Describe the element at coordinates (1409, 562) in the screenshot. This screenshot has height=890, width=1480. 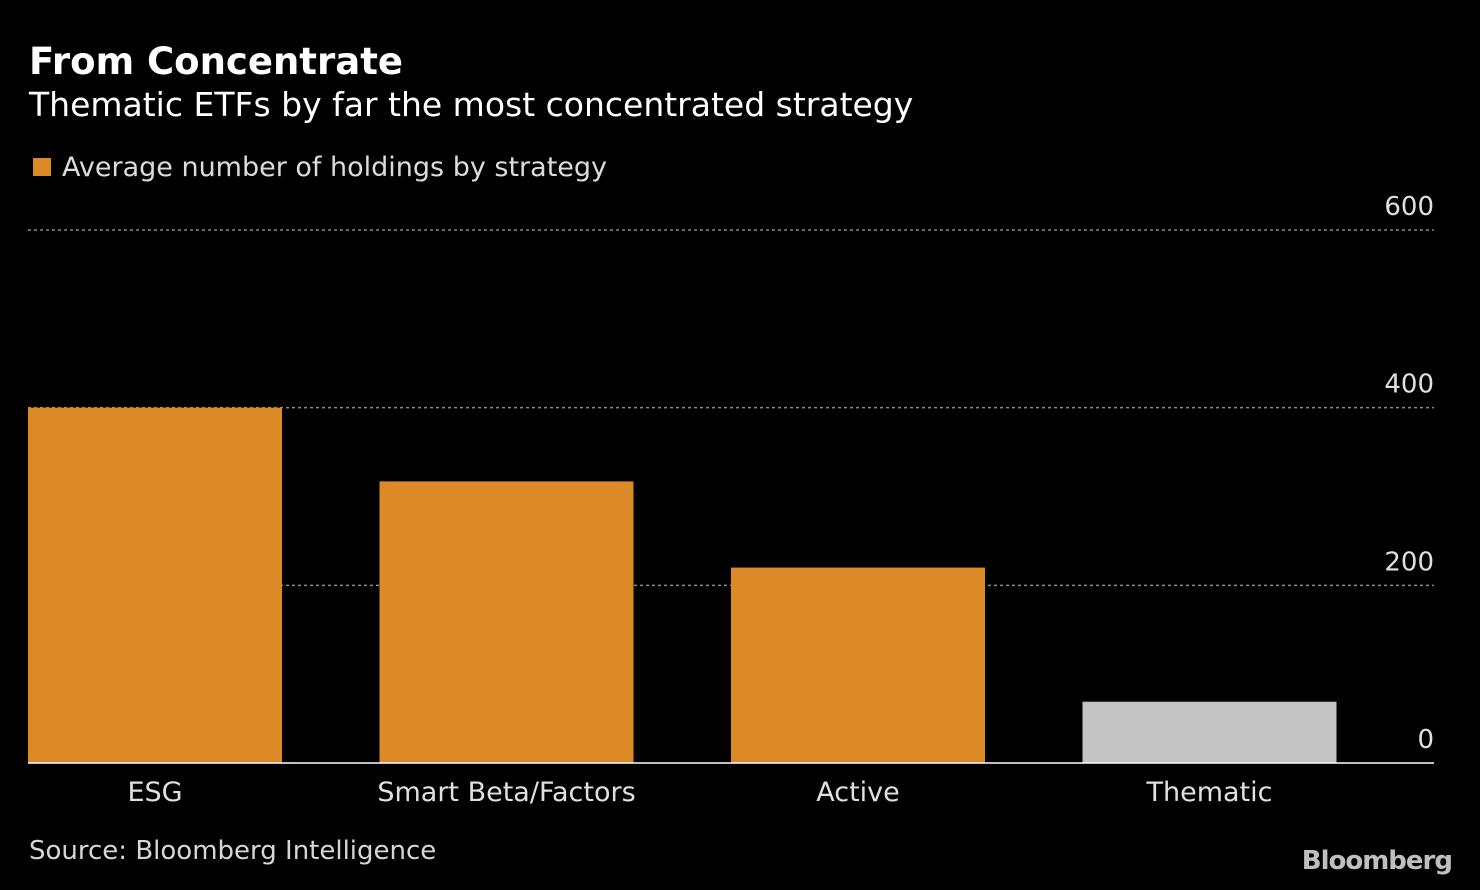
I see `y-tick-label: 200` at that location.